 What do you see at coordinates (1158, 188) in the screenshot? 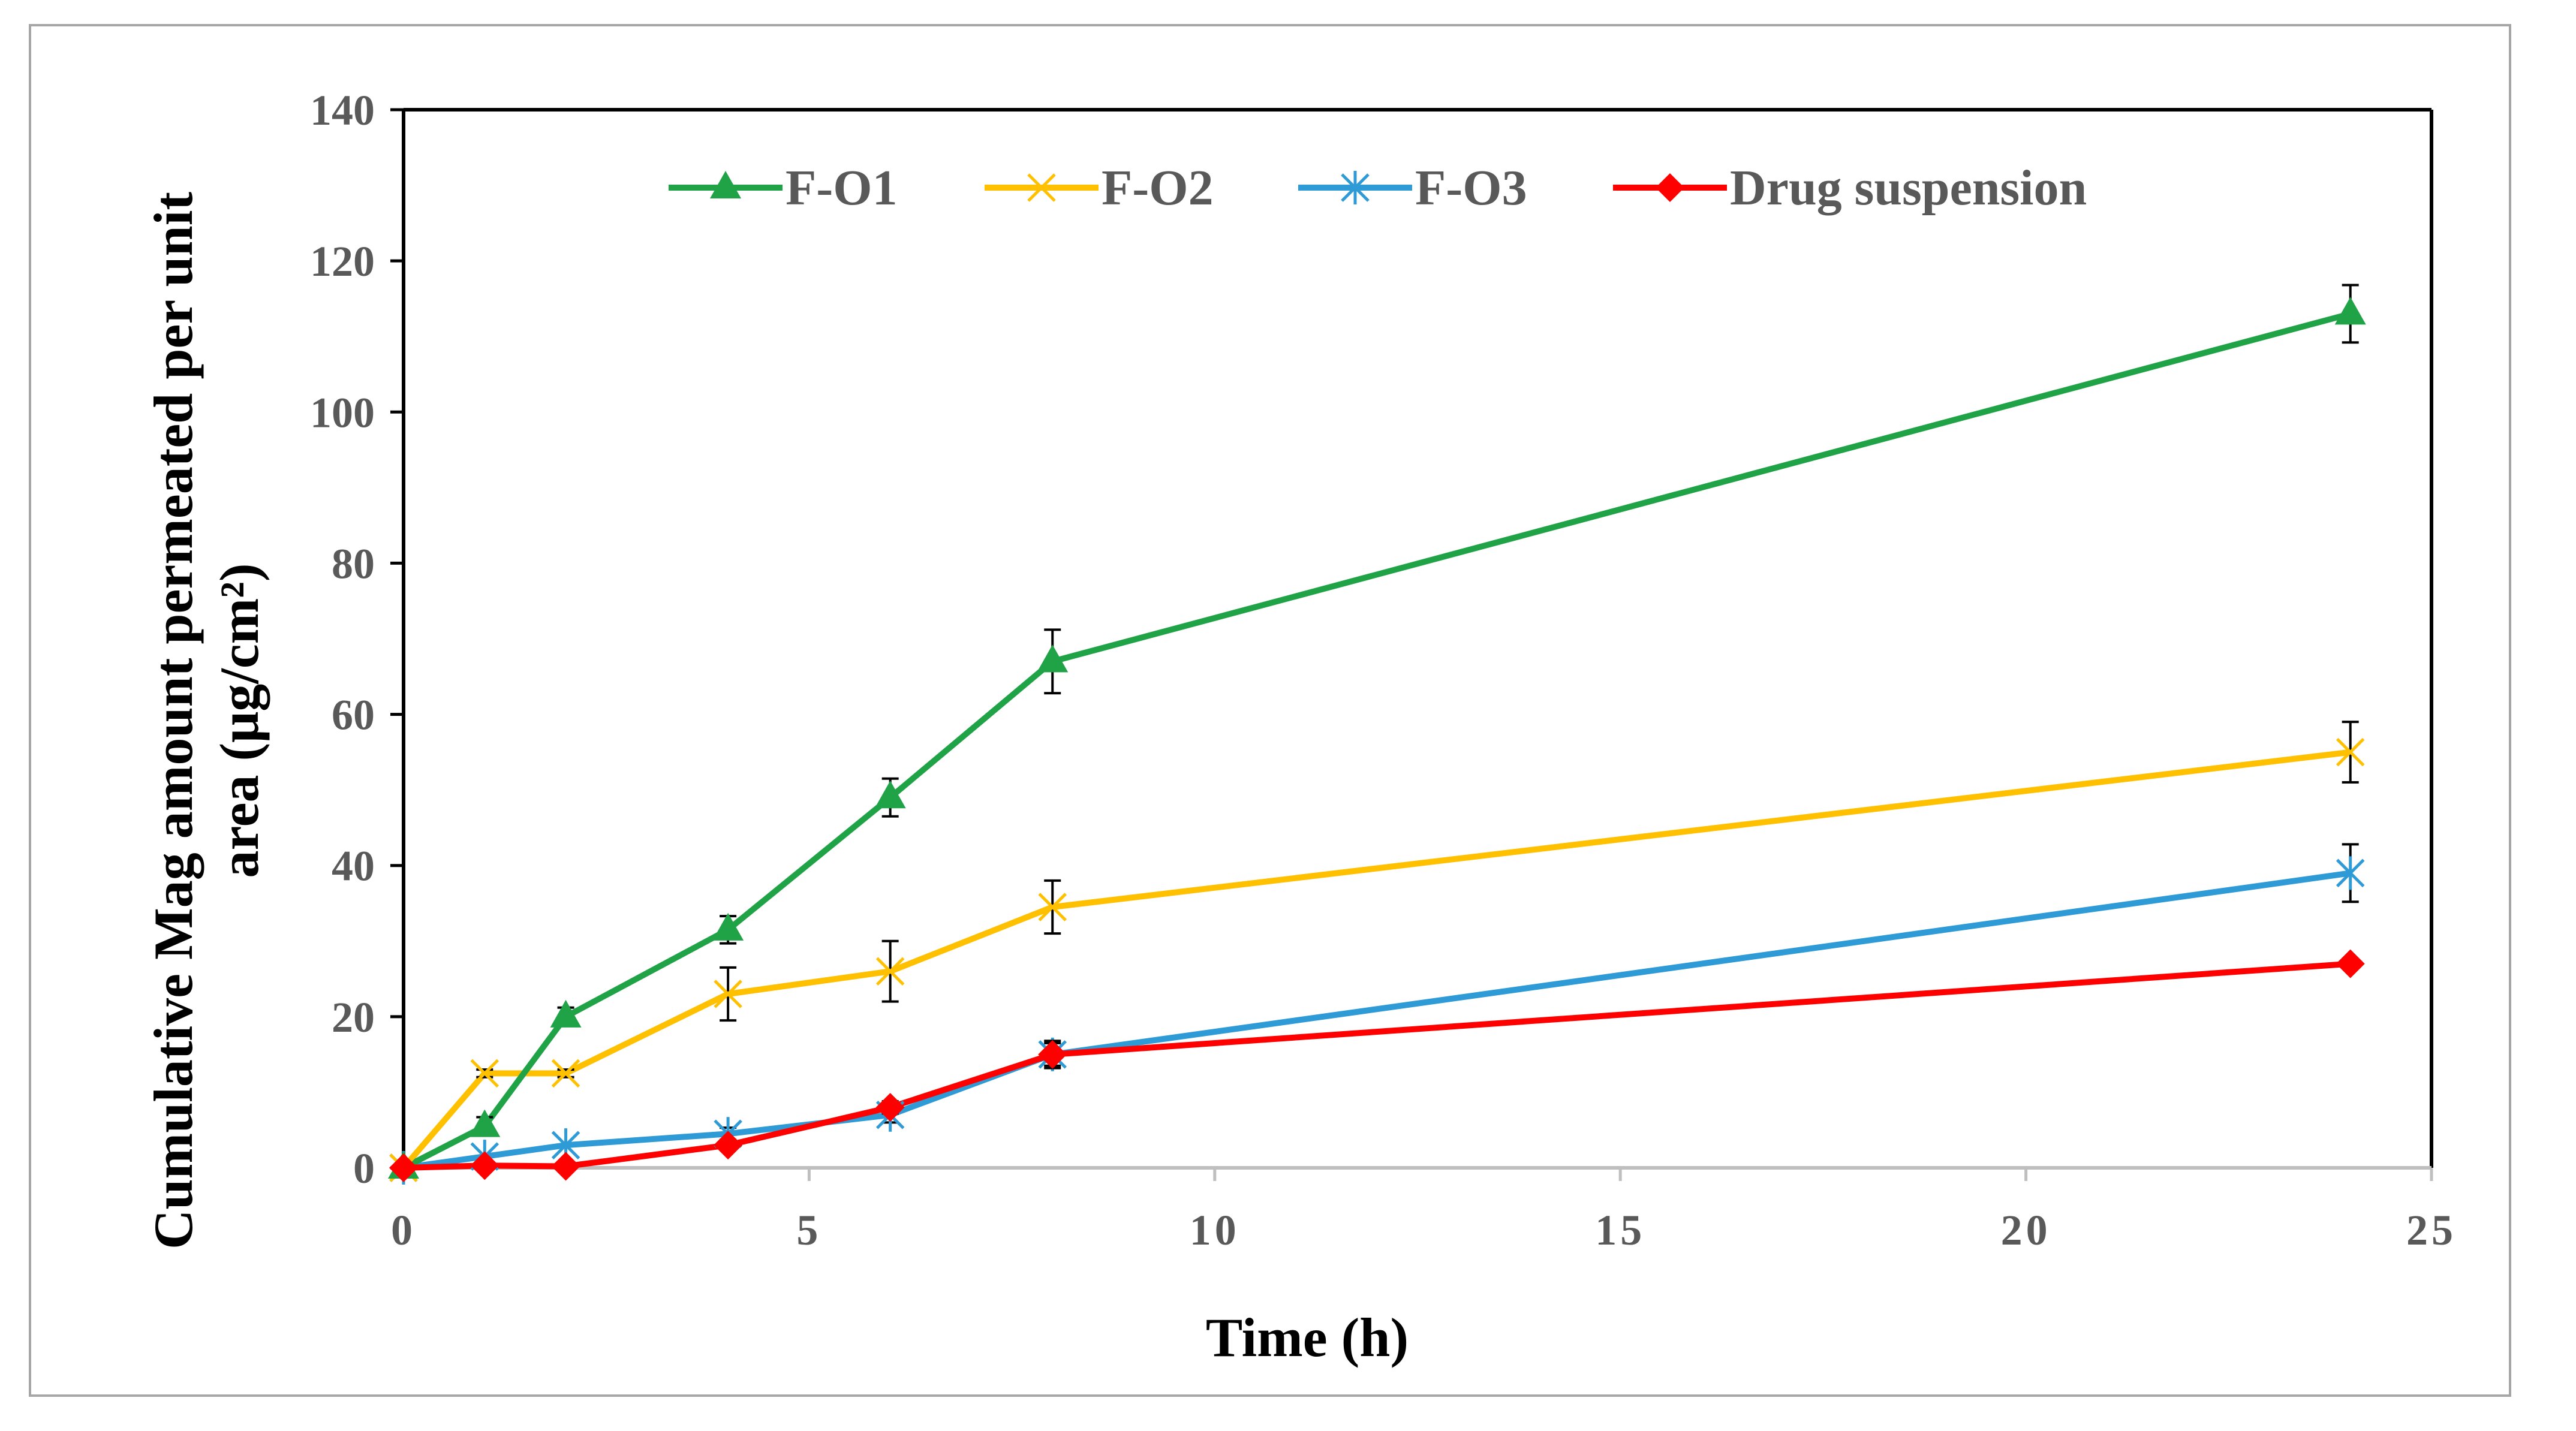
I see `legend-label: F-O2` at bounding box center [1158, 188].